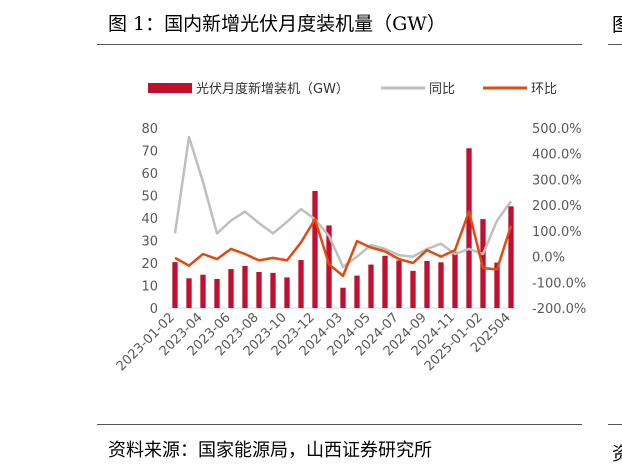 The width and height of the screenshot is (622, 469). I want to click on right-axis-tick-label: -100.0%, so click(559, 283).